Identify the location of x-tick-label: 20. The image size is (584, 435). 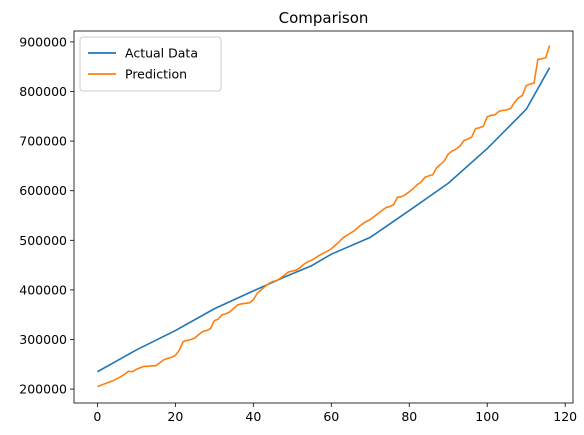
(175, 416).